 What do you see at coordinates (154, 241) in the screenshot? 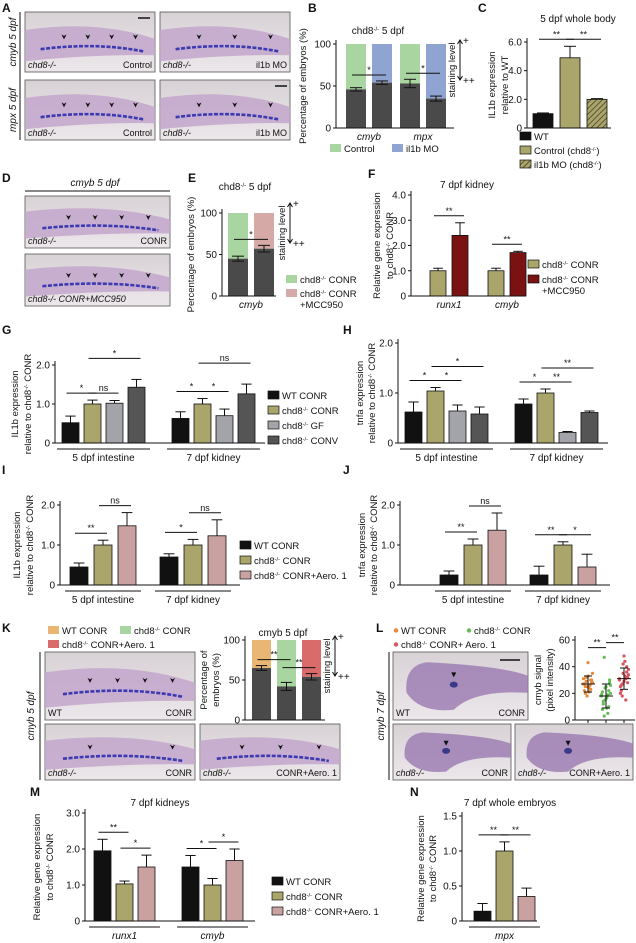
I see `tile-label-right: CONR` at bounding box center [154, 241].